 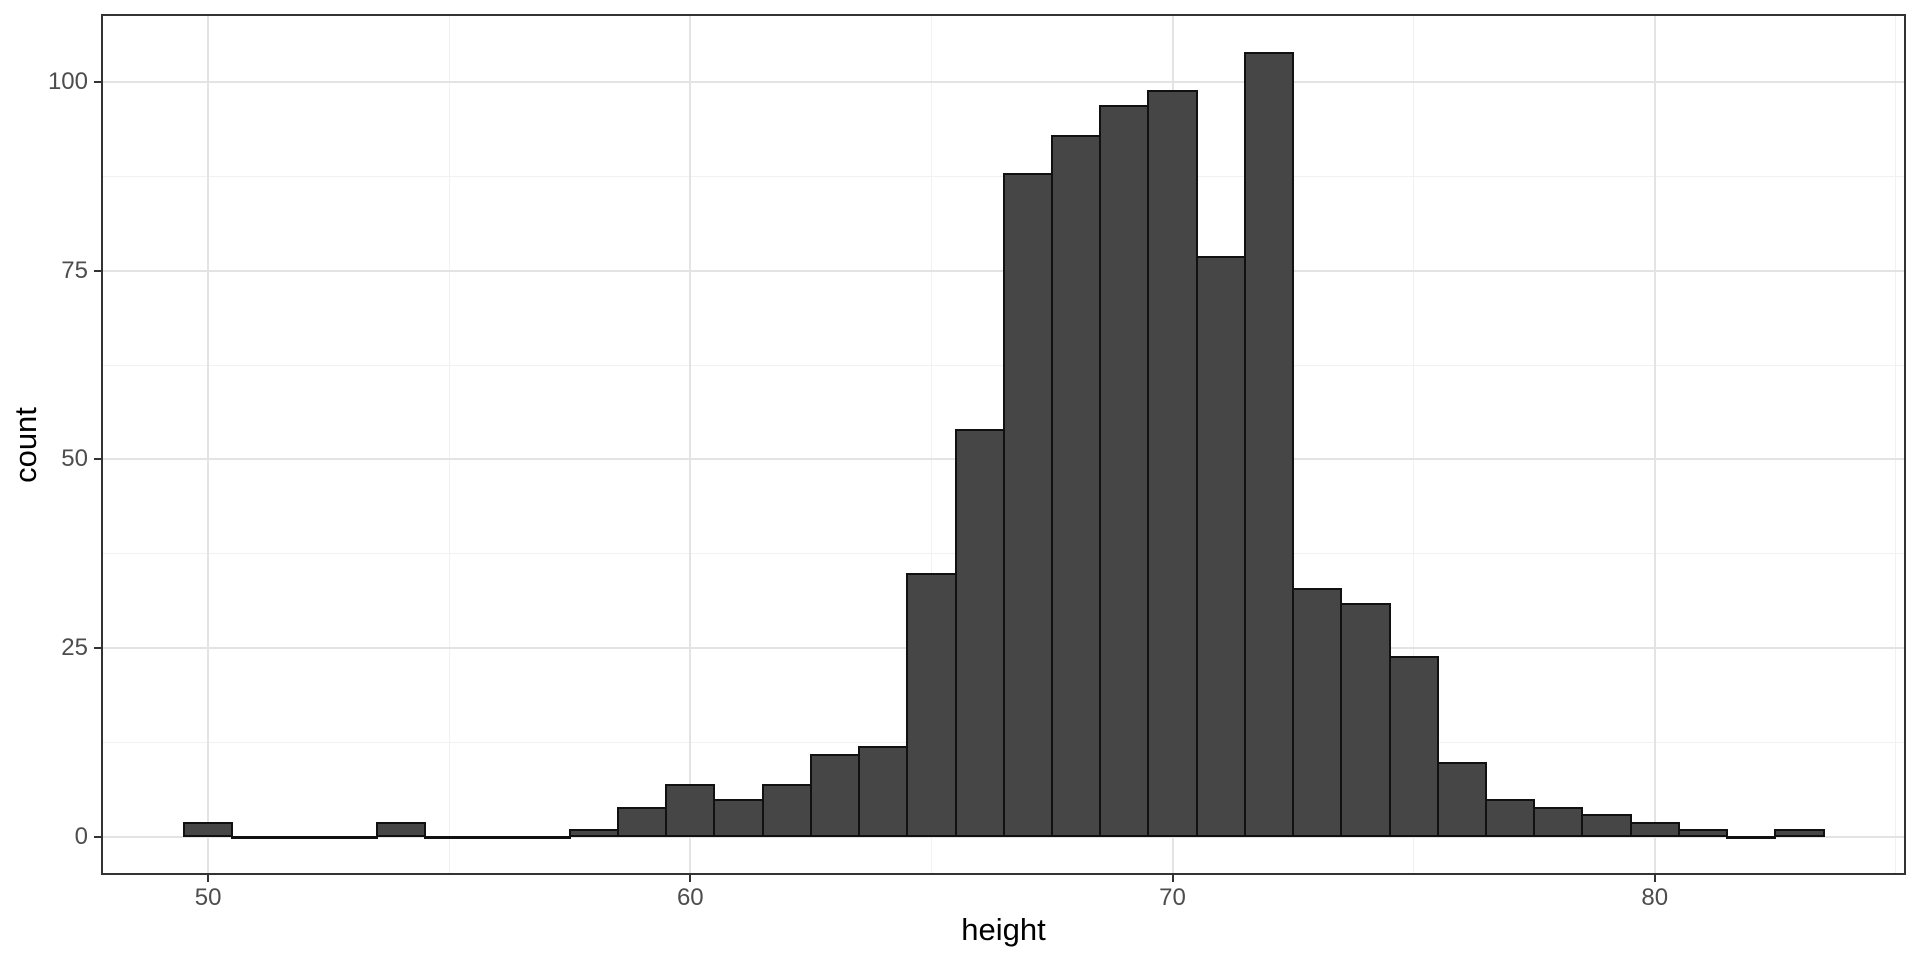 What do you see at coordinates (1655, 897) in the screenshot?
I see `x-tick-label: 80` at bounding box center [1655, 897].